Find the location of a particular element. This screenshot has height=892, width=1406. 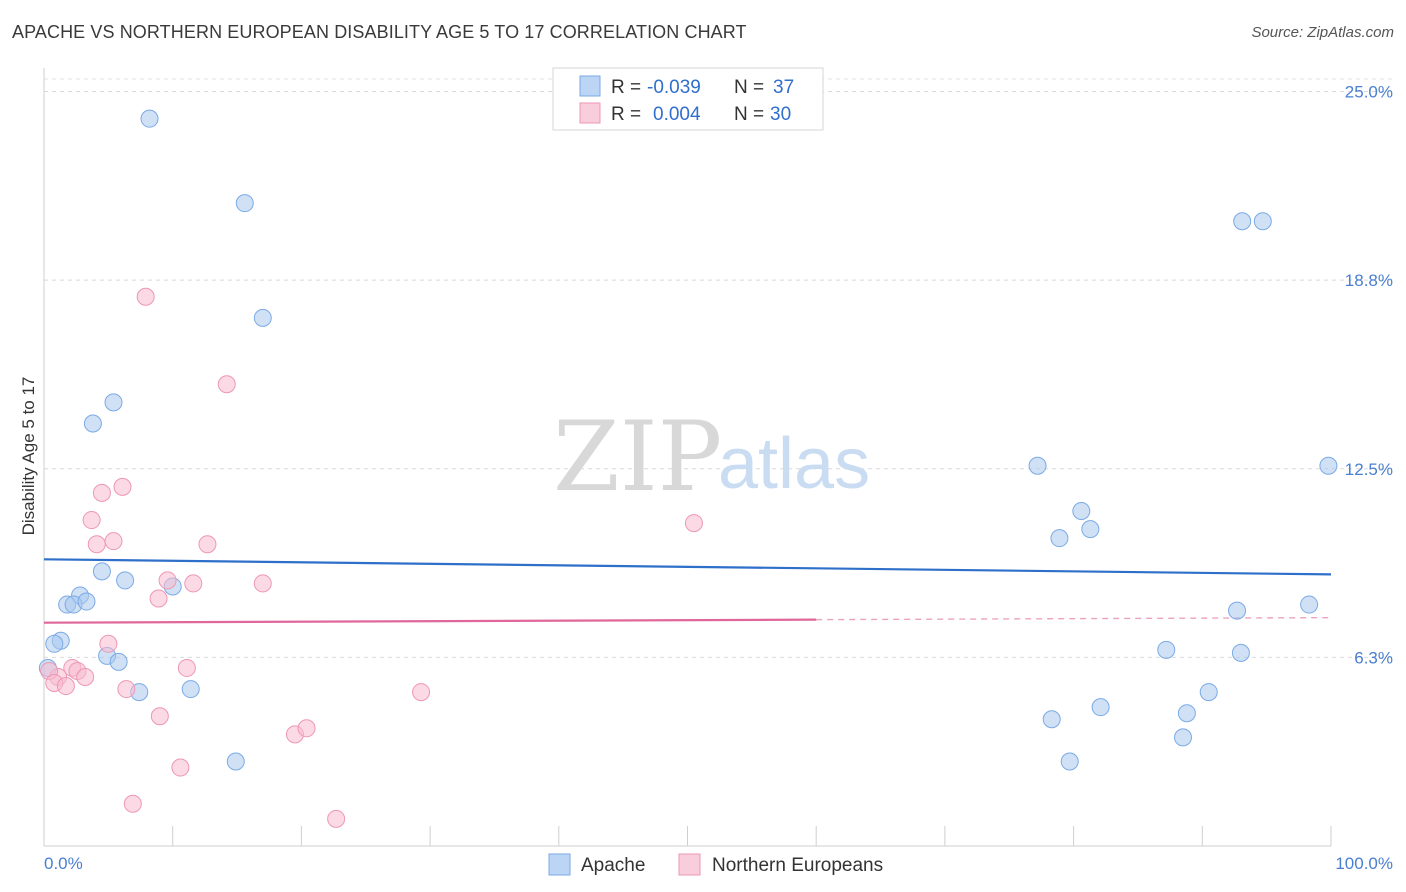

legend-northern-n-value: 30 is located at coordinates (780, 114).